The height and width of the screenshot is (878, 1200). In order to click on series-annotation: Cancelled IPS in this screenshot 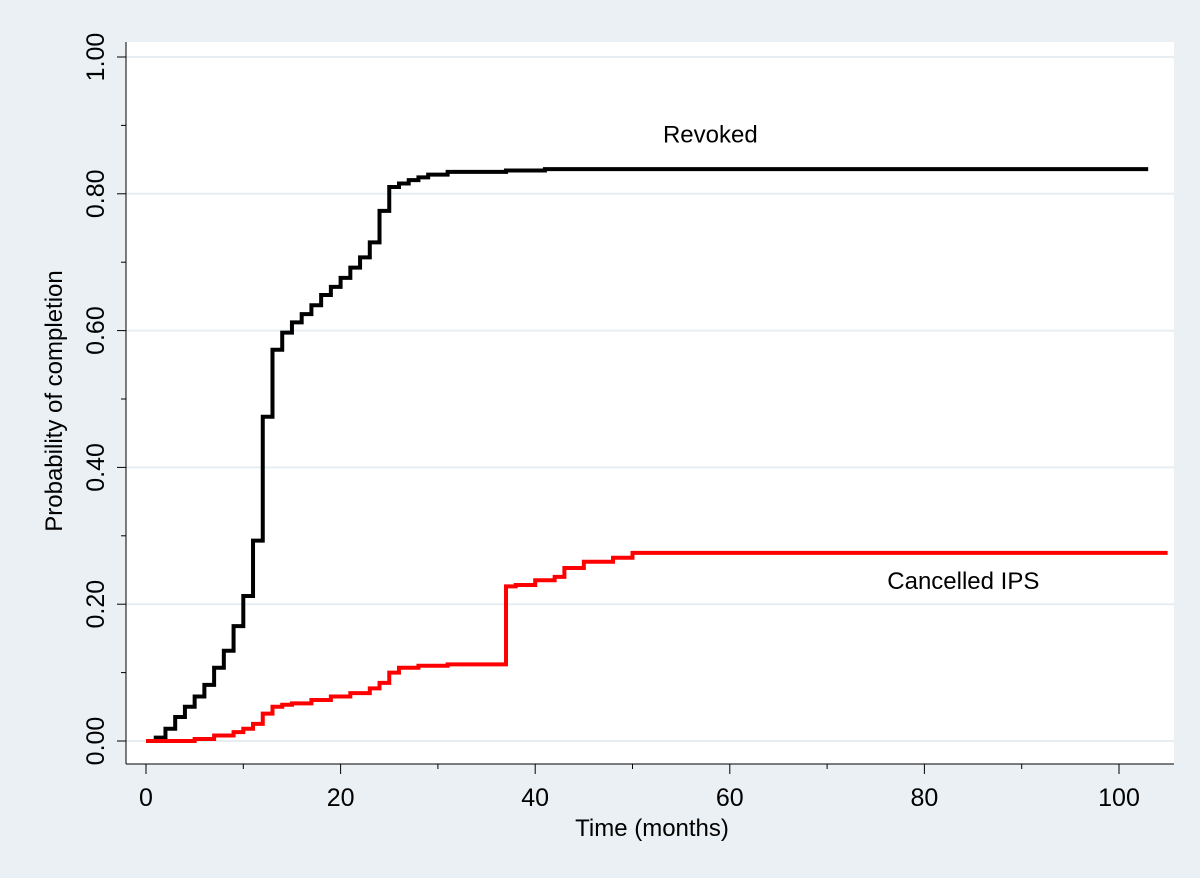, I will do `click(963, 581)`.